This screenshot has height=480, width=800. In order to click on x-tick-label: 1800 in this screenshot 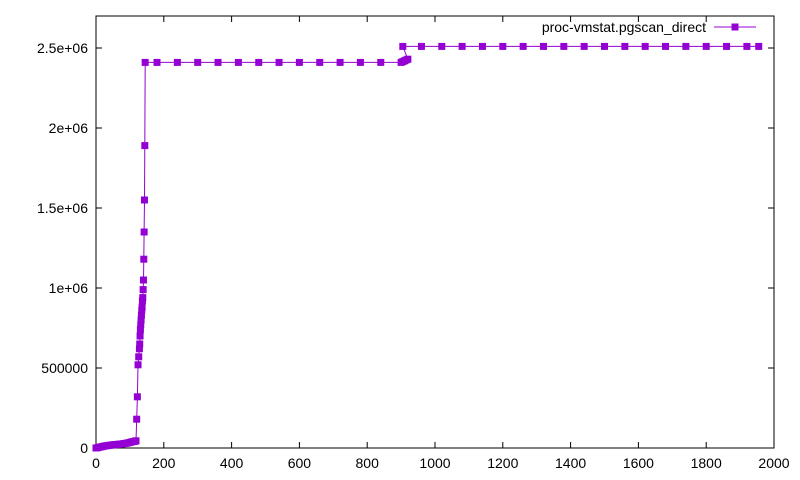, I will do `click(706, 463)`.